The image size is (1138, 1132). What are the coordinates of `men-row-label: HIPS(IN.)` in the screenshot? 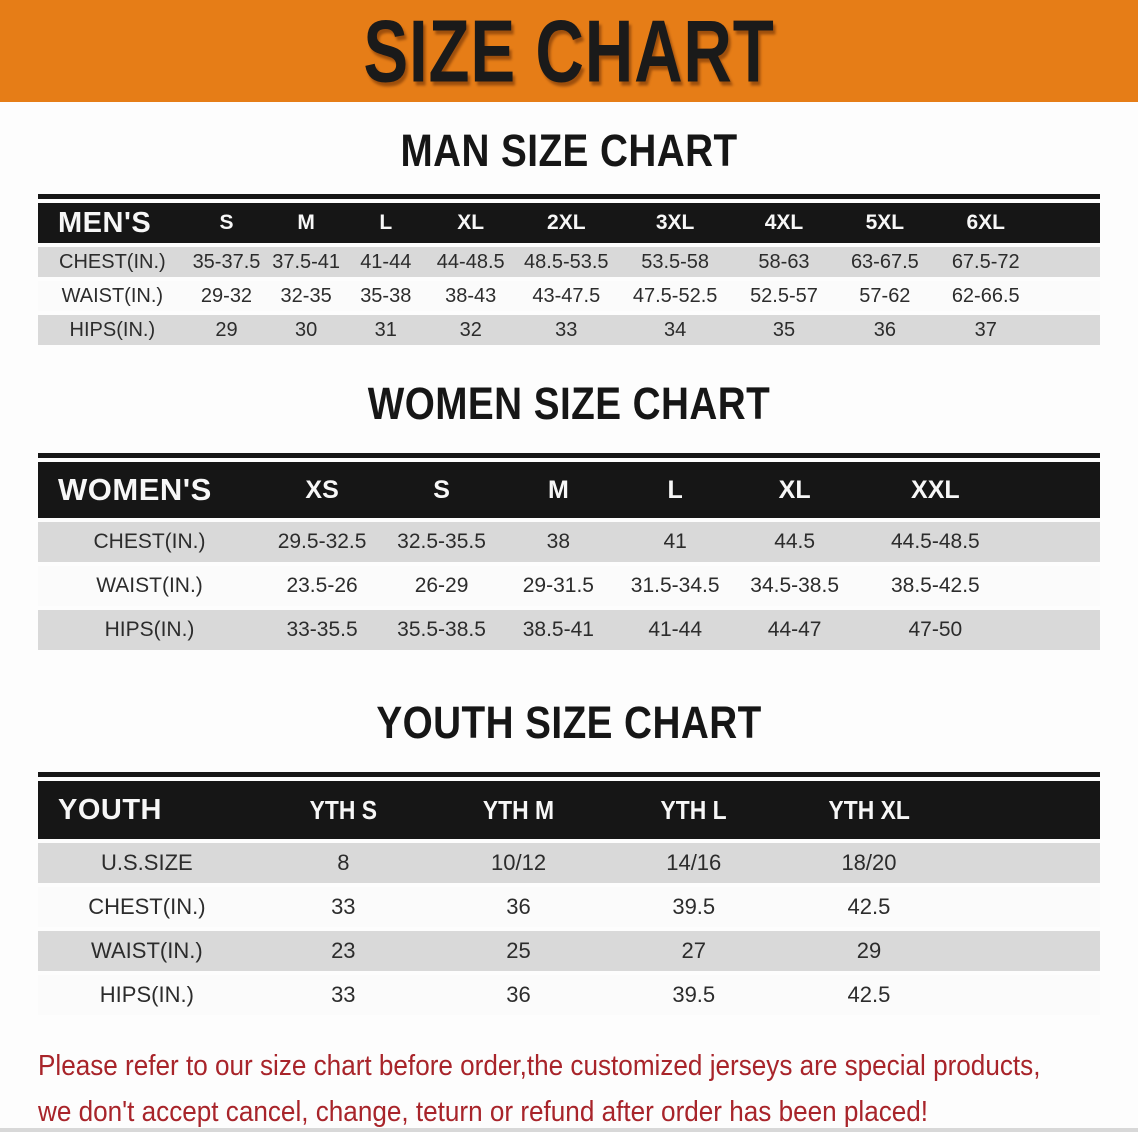 It's located at (112, 330).